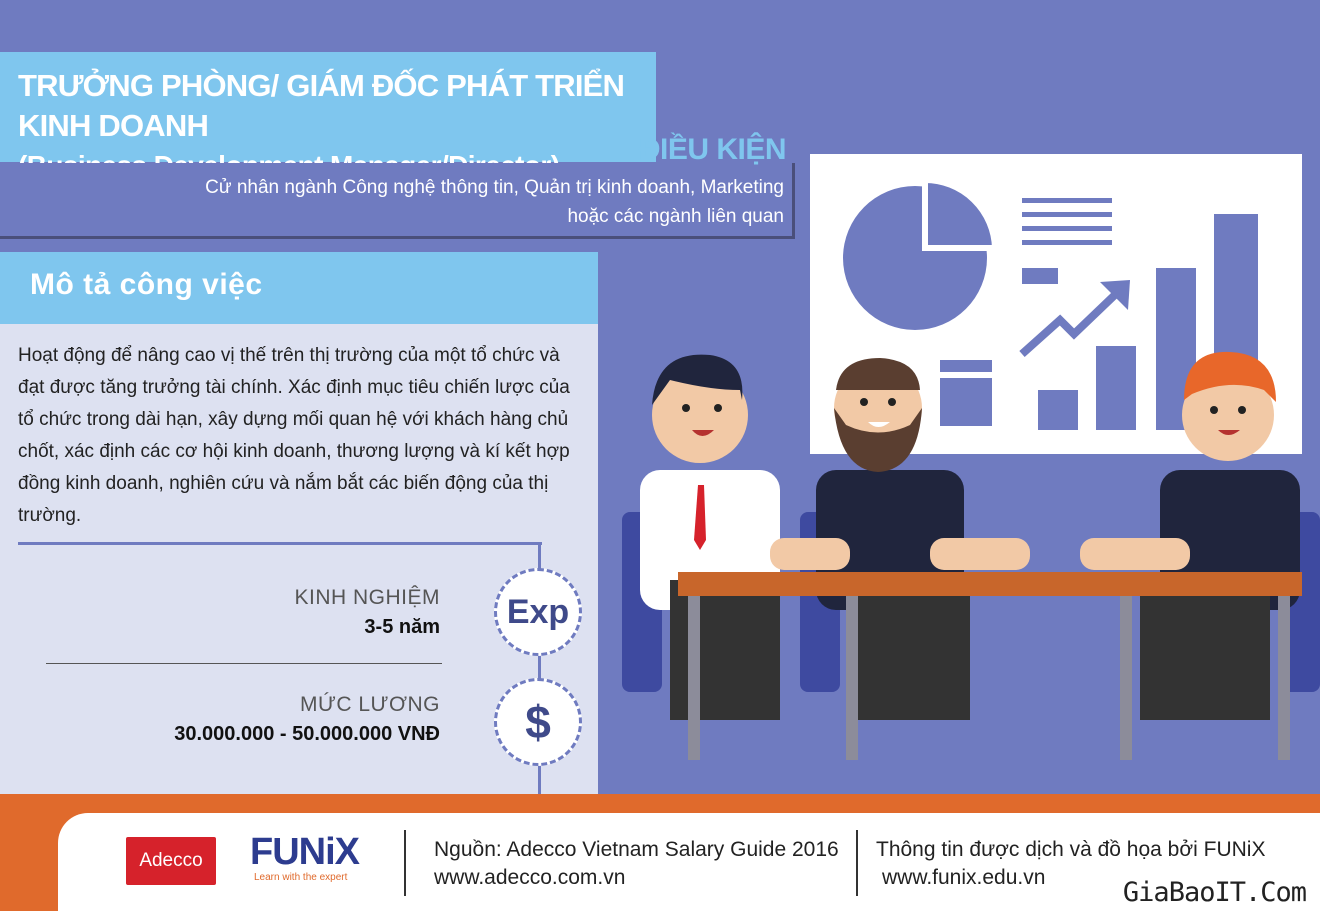  What do you see at coordinates (539, 668) in the screenshot?
I see `divider-vertical` at bounding box center [539, 668].